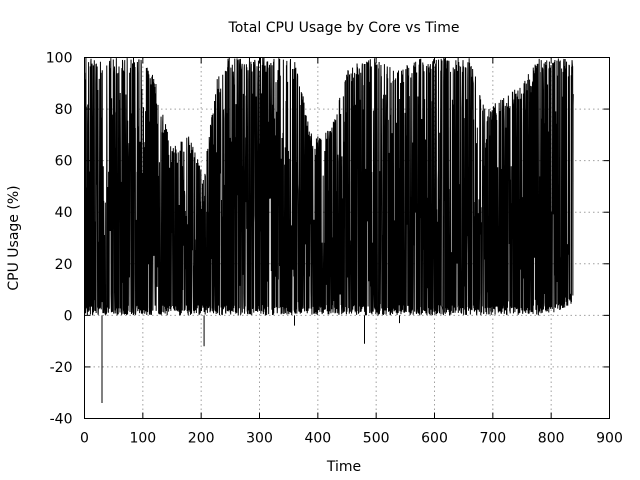 This screenshot has width=640, height=480. I want to click on x-tick-label: 500, so click(376, 439).